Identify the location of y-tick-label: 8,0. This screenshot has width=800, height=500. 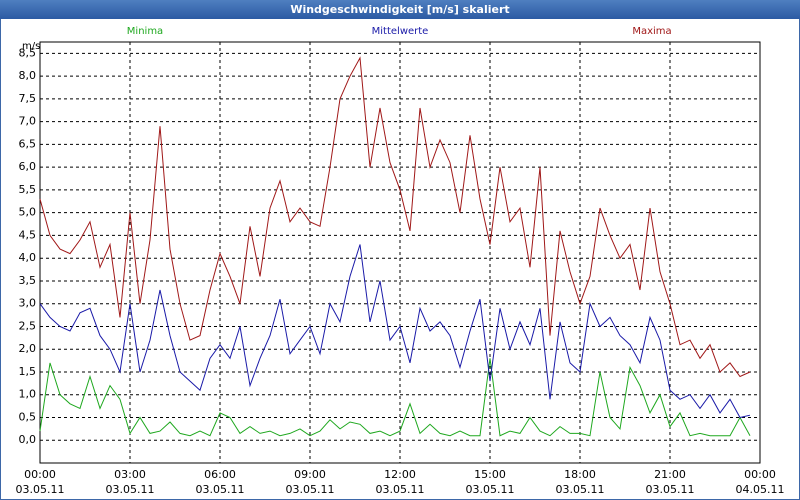
(28, 75).